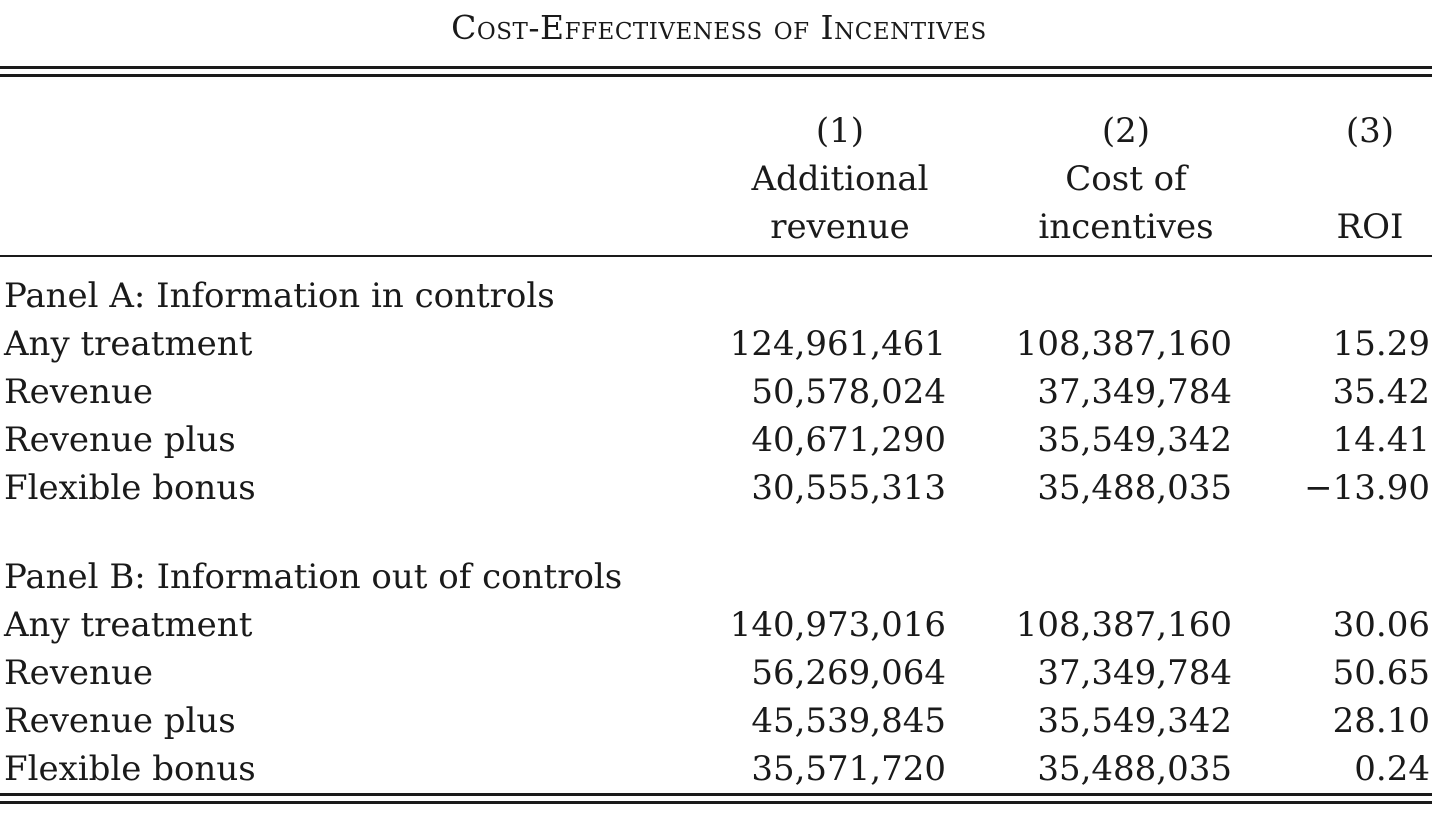 This screenshot has height=818, width=1438. What do you see at coordinates (1381, 392) in the screenshot?
I see `table-cell: 35.42` at bounding box center [1381, 392].